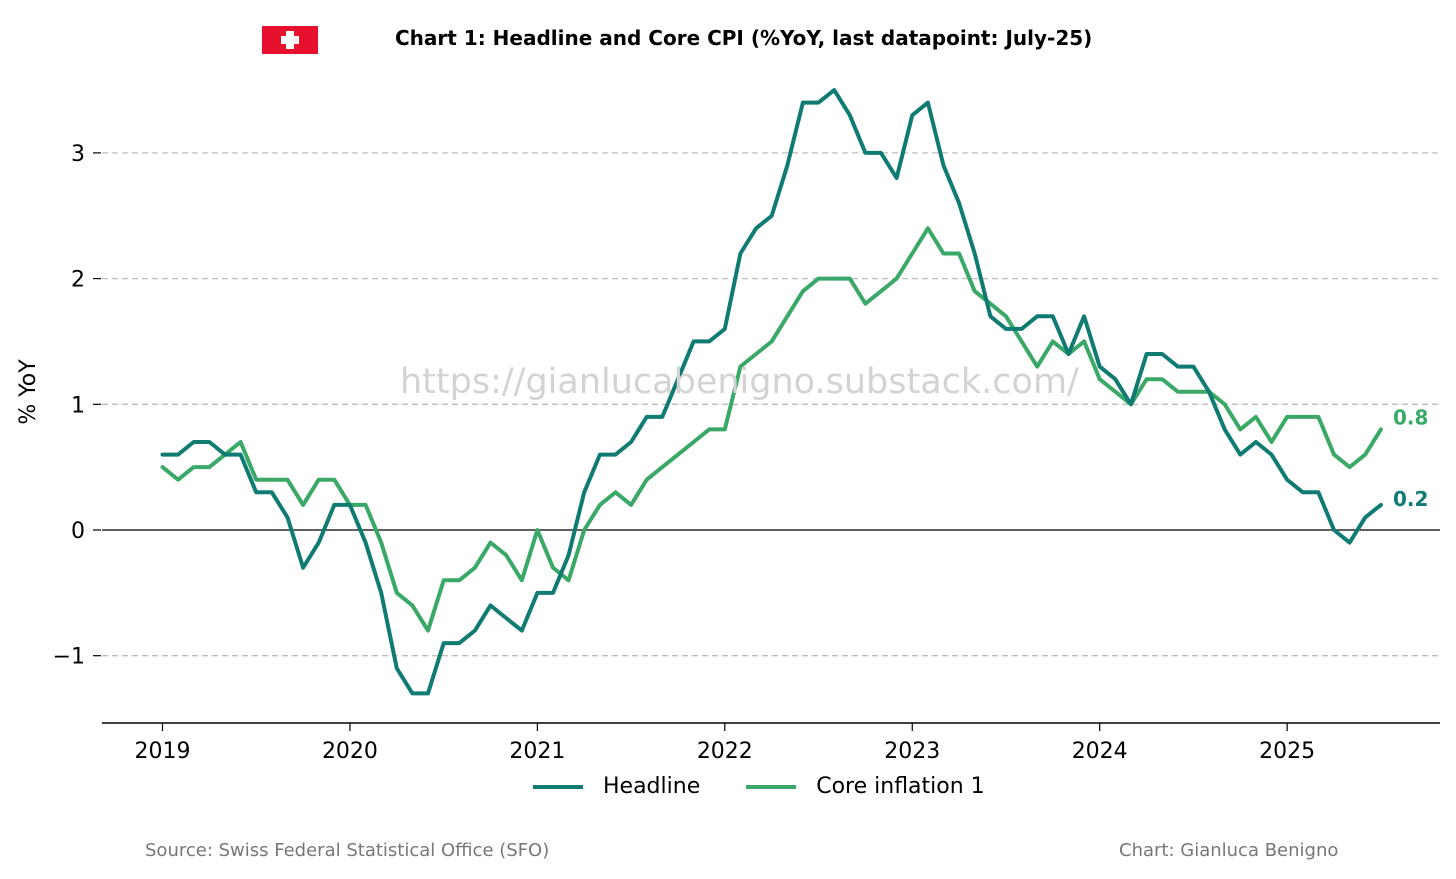 The image size is (1456, 879). Describe the element at coordinates (1229, 850) in the screenshot. I see `chart-credit: Chart: Gianluca Benigno` at that location.